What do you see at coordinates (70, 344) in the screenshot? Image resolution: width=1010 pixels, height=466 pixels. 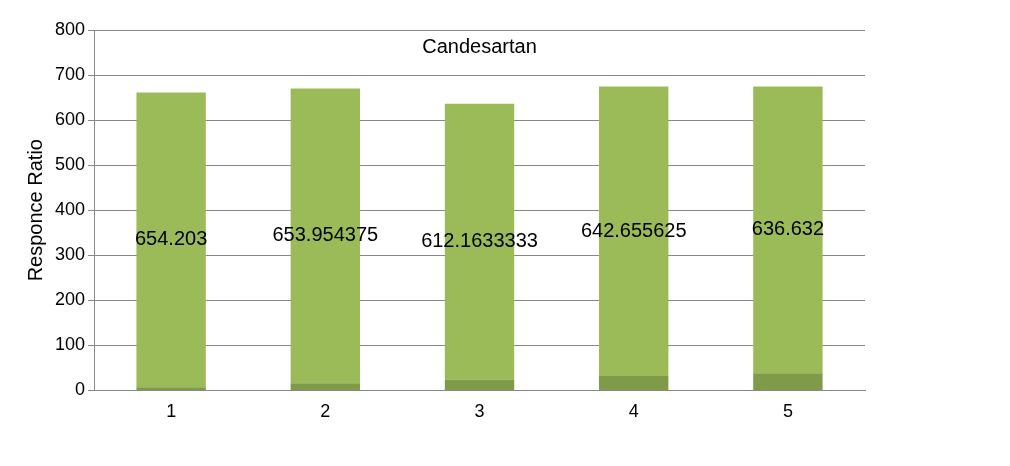 I see `y-tick-label: 100` at bounding box center [70, 344].